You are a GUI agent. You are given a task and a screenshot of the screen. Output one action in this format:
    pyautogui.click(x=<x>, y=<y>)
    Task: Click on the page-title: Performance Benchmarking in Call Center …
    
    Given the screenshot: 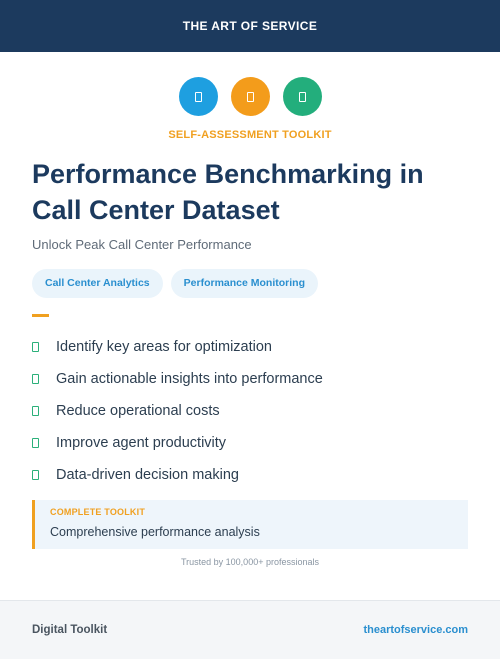 What is the action you would take?
    pyautogui.click(x=228, y=192)
    